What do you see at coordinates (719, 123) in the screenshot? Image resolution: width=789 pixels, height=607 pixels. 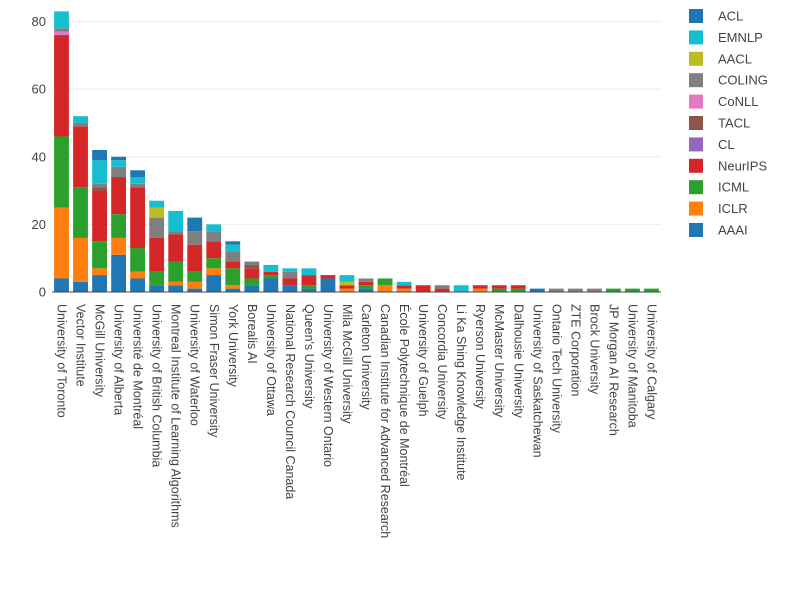 I see `legend-item: TACL` at bounding box center [719, 123].